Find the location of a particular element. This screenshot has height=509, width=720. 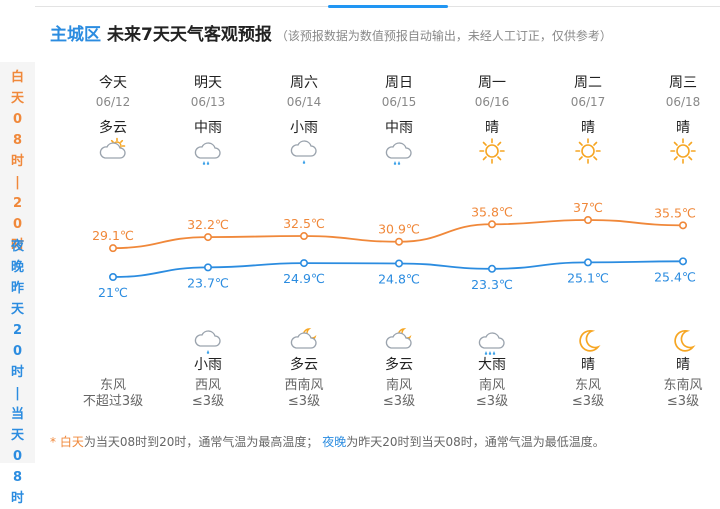

wind-direction: 东南风 is located at coordinates (683, 385).